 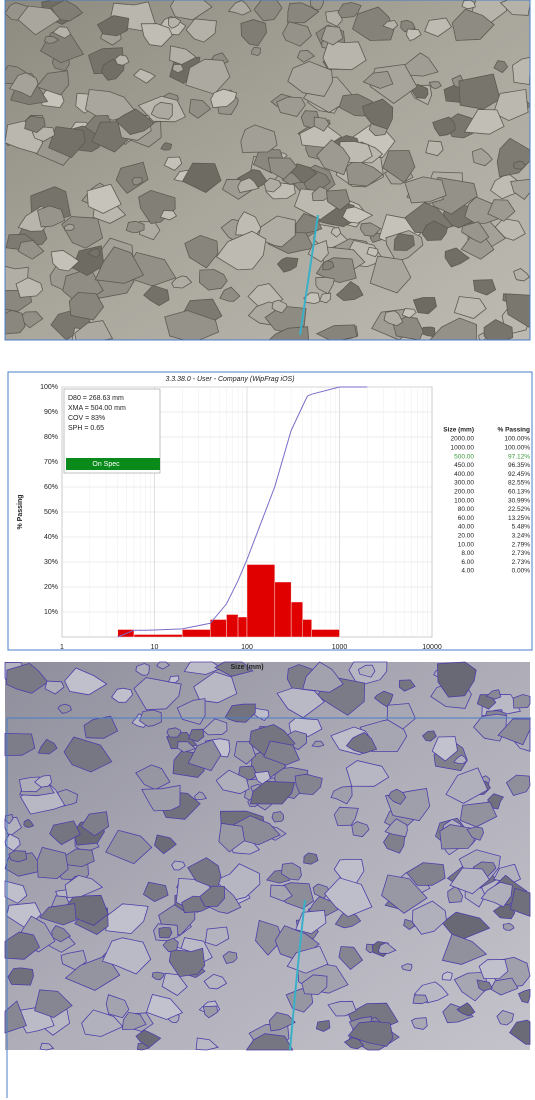 I want to click on y-tick-label: 30%, so click(x=51, y=562).